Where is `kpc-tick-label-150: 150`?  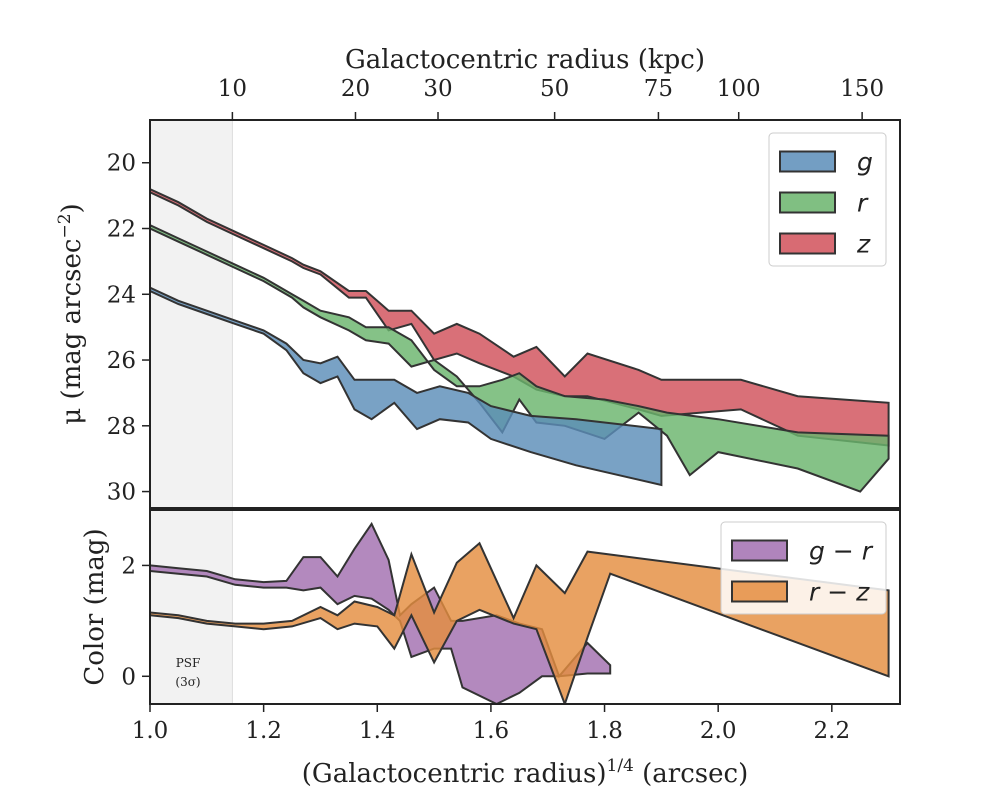 kpc-tick-label-150: 150 is located at coordinates (862, 89).